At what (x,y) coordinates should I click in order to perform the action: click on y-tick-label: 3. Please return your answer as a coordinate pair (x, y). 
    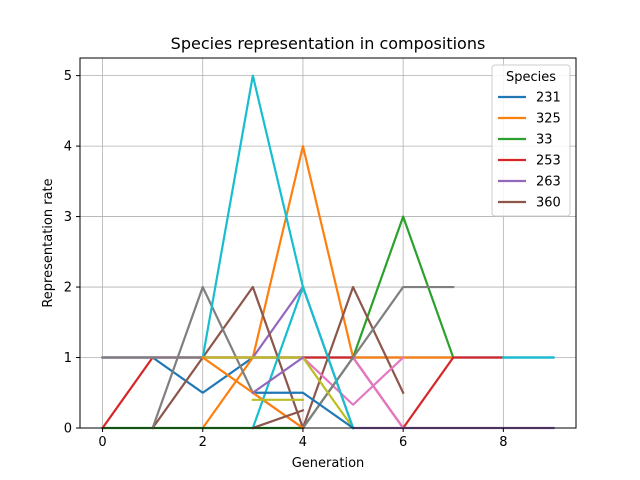
    Looking at the image, I should click on (68, 217).